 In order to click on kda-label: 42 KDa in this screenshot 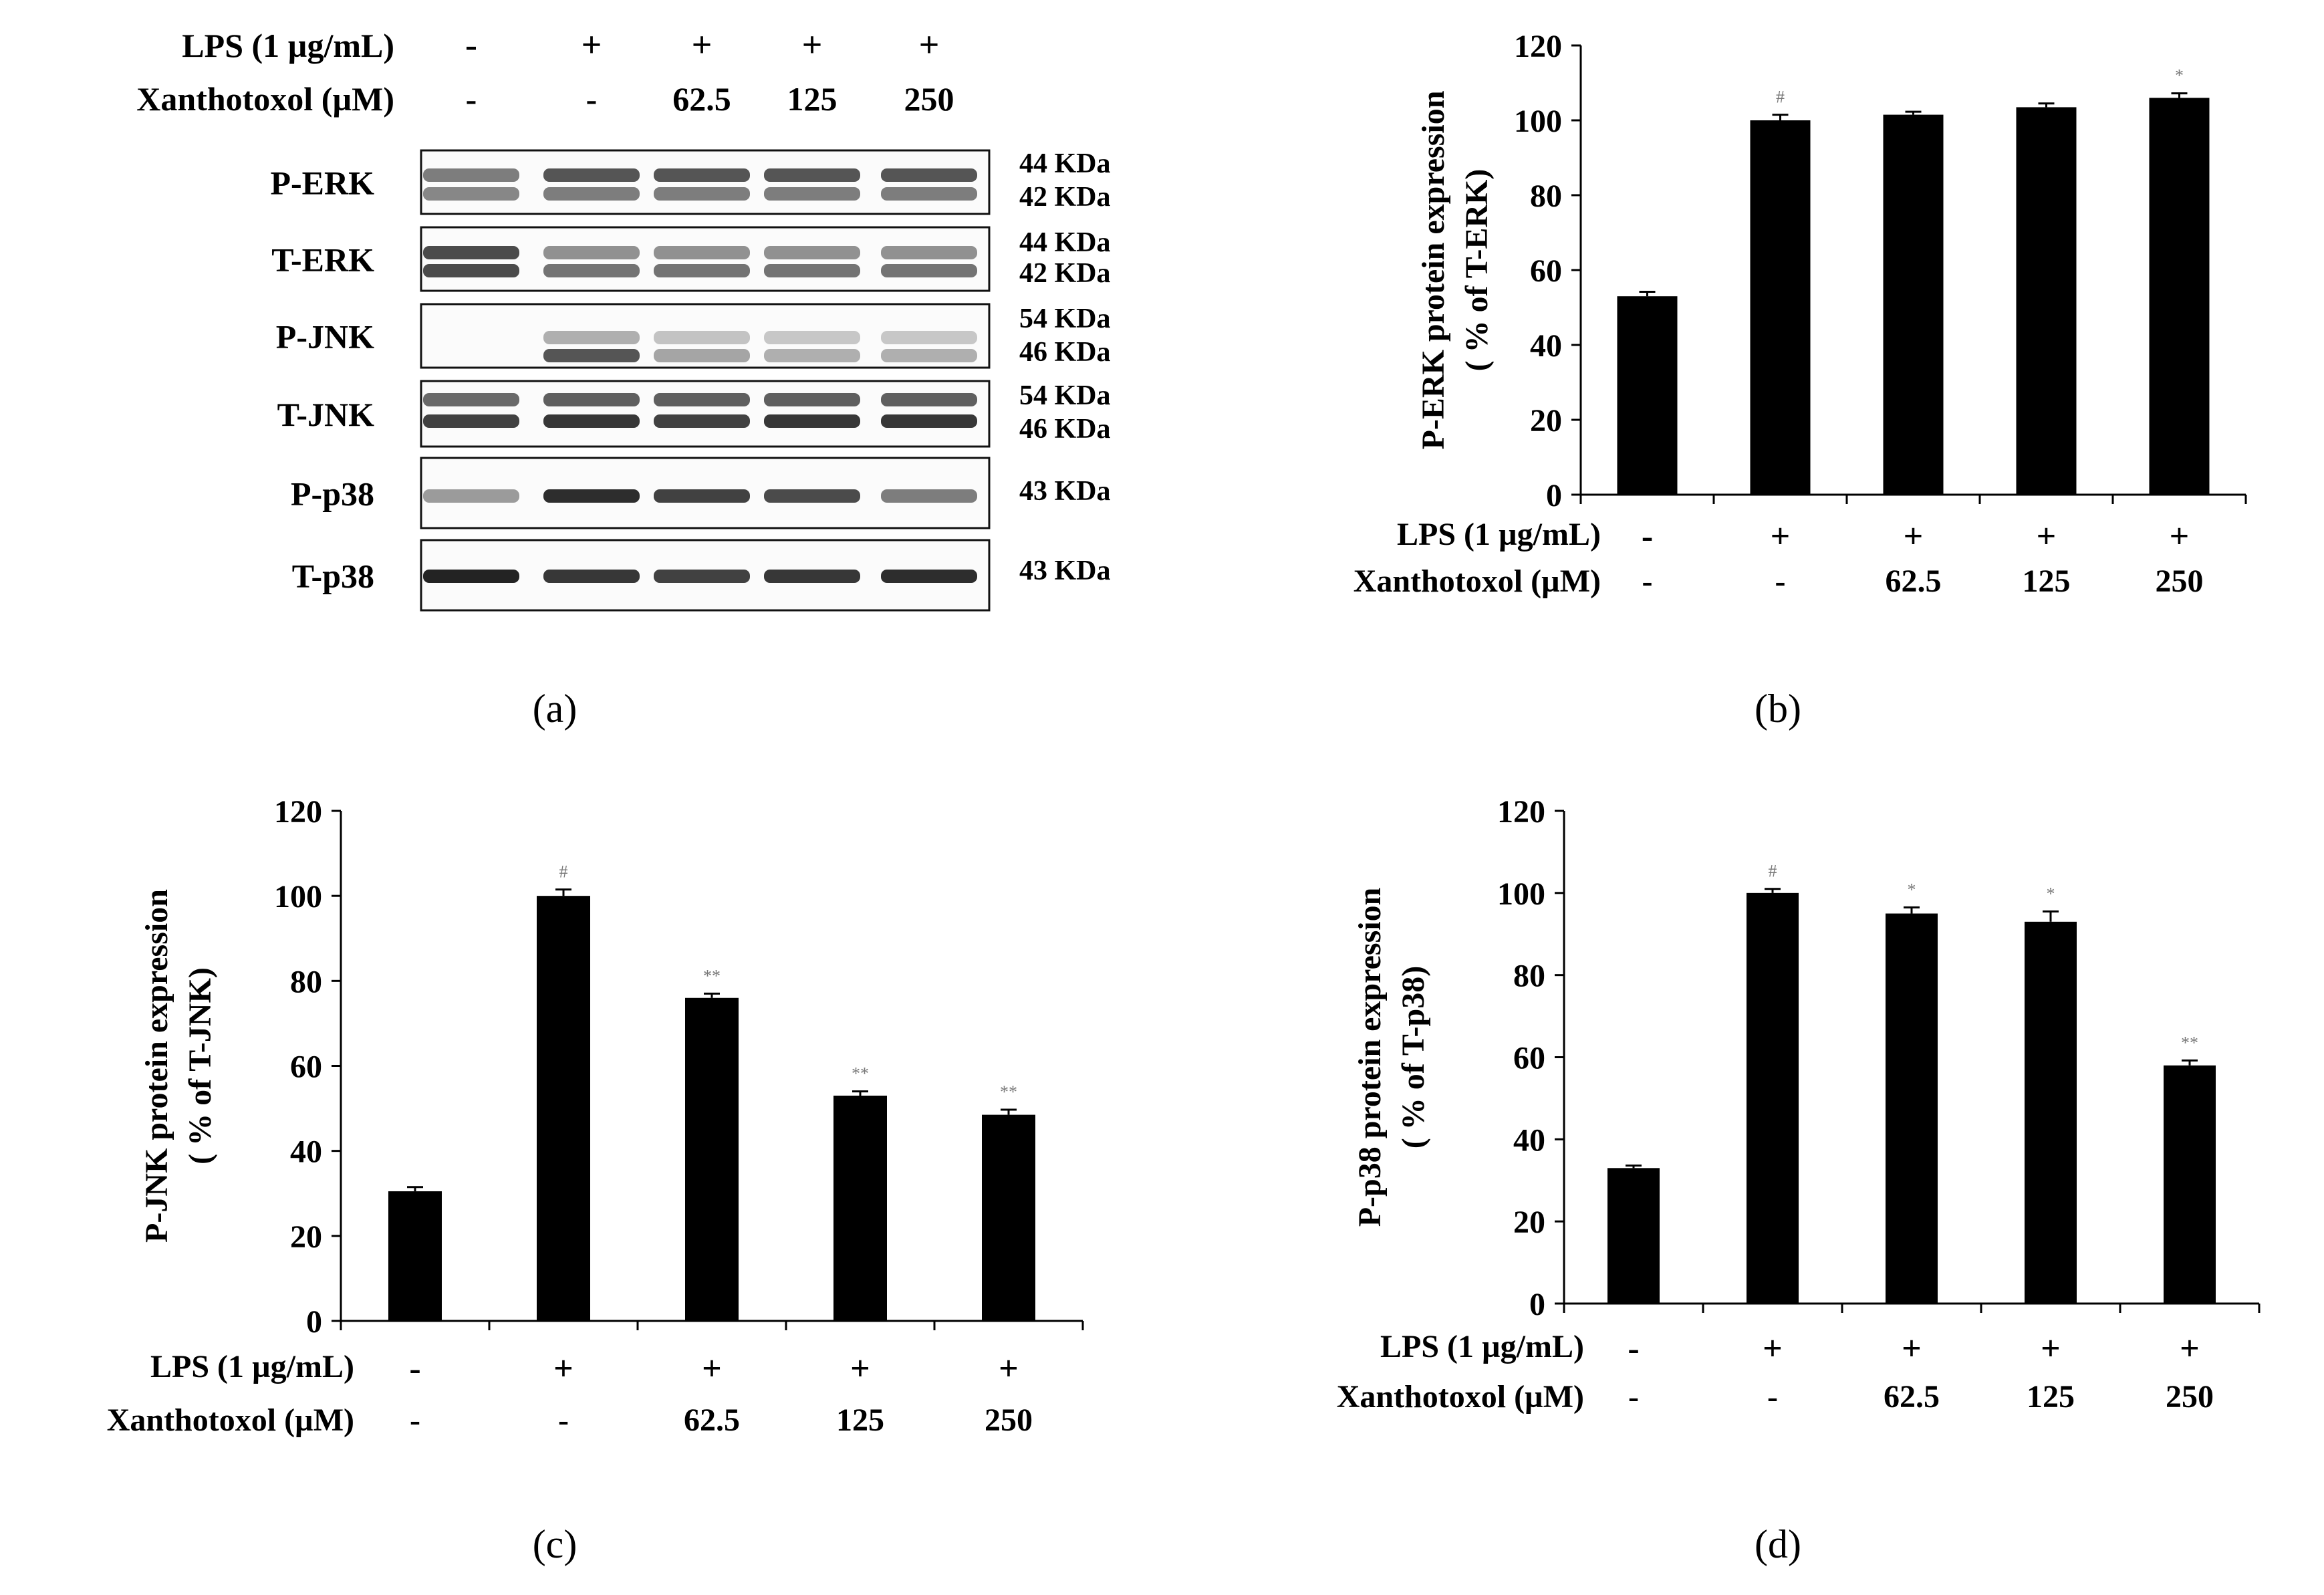, I will do `click(1065, 197)`.